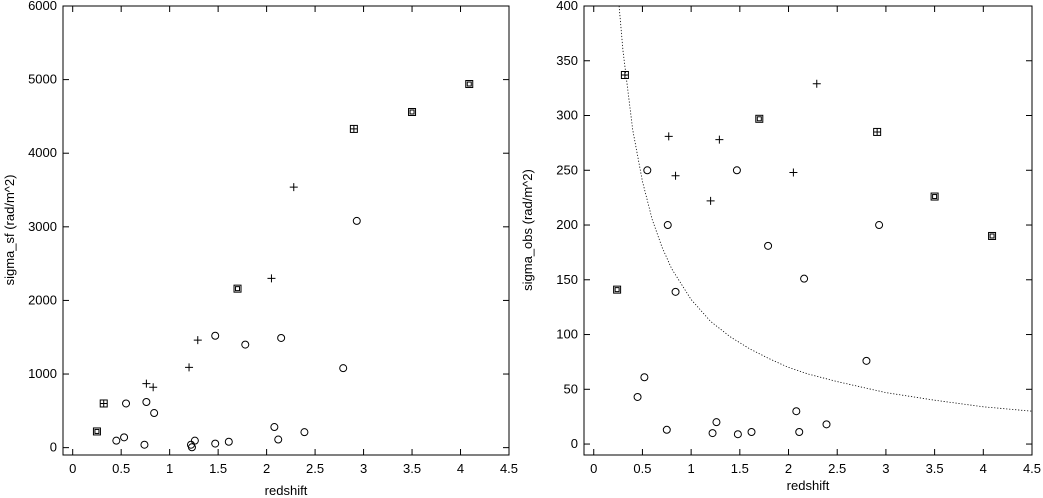  I want to click on y-tick-label: 4000, so click(42, 152).